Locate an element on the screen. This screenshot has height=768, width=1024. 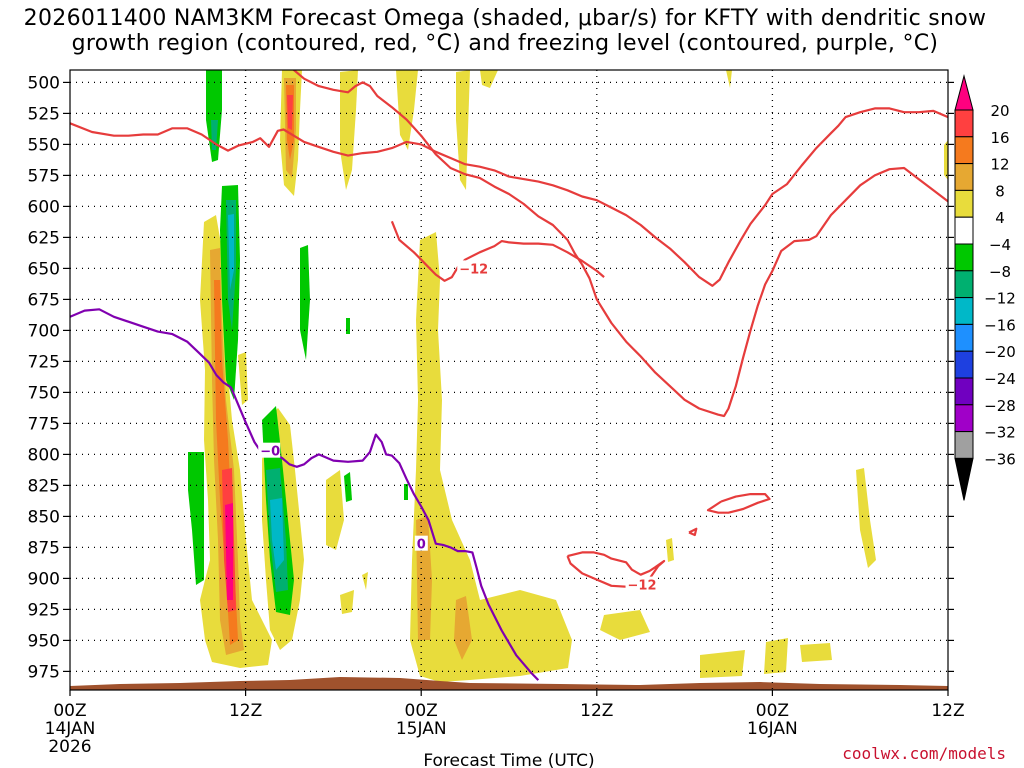
y-tick-label: 550 is located at coordinates (44, 145).